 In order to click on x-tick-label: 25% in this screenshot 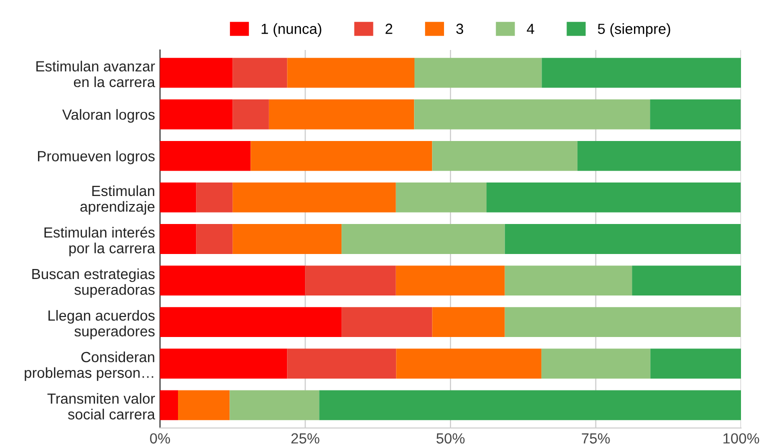, I will do `click(305, 438)`.